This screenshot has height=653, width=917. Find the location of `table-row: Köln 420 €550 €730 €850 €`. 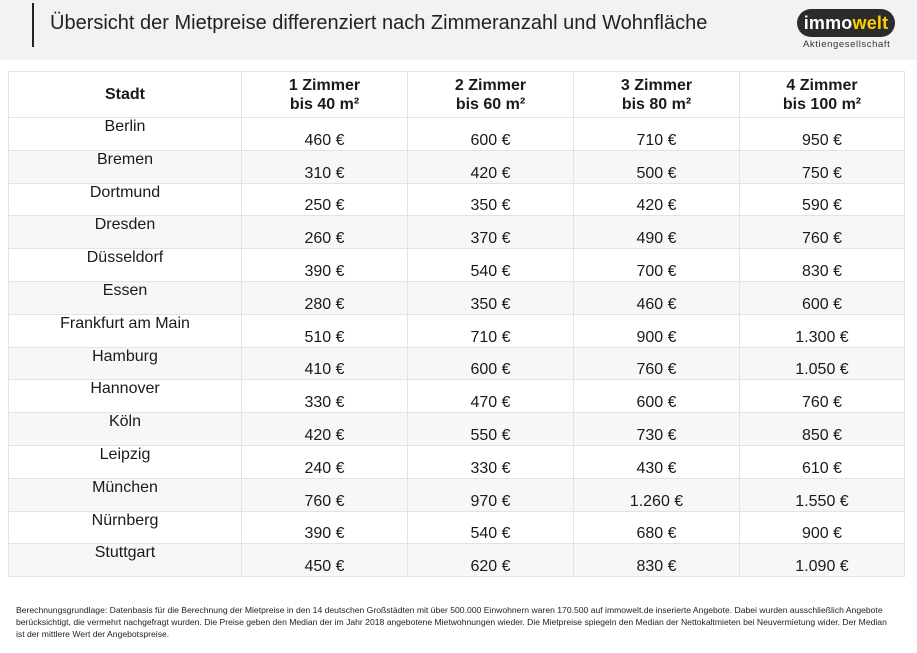

table-row: Köln 420 €550 €730 €850 € is located at coordinates (456, 429).